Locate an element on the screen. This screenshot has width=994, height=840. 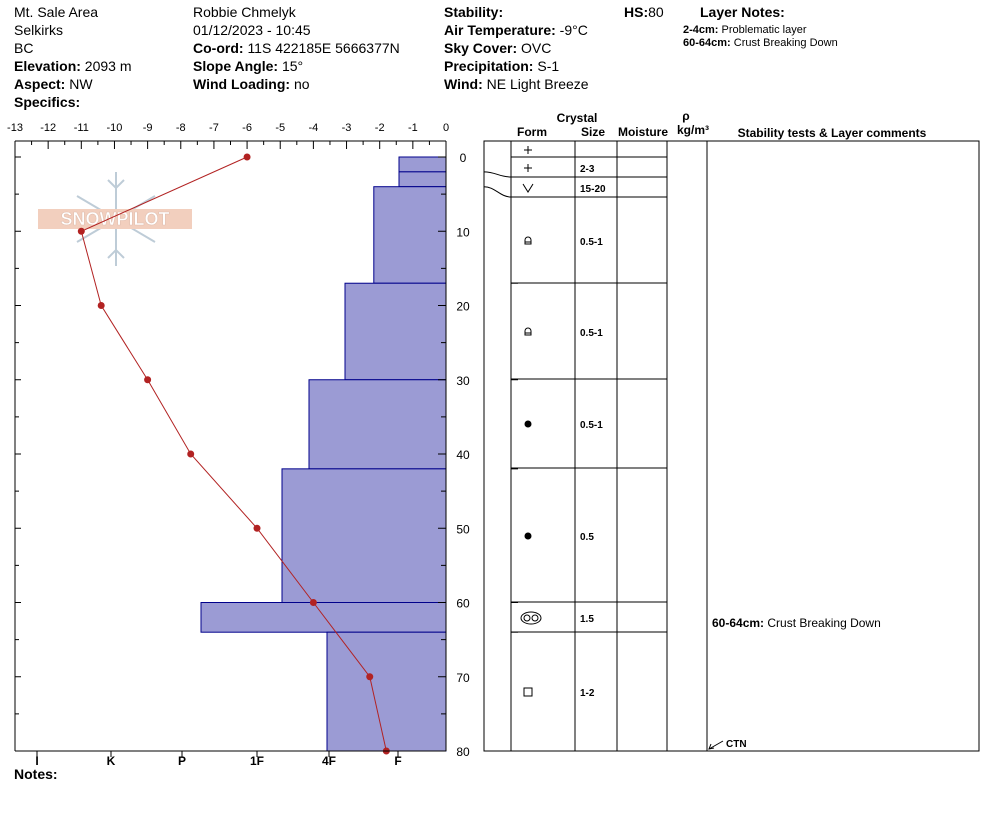
hardness-tick-label: P is located at coordinates (182, 761).